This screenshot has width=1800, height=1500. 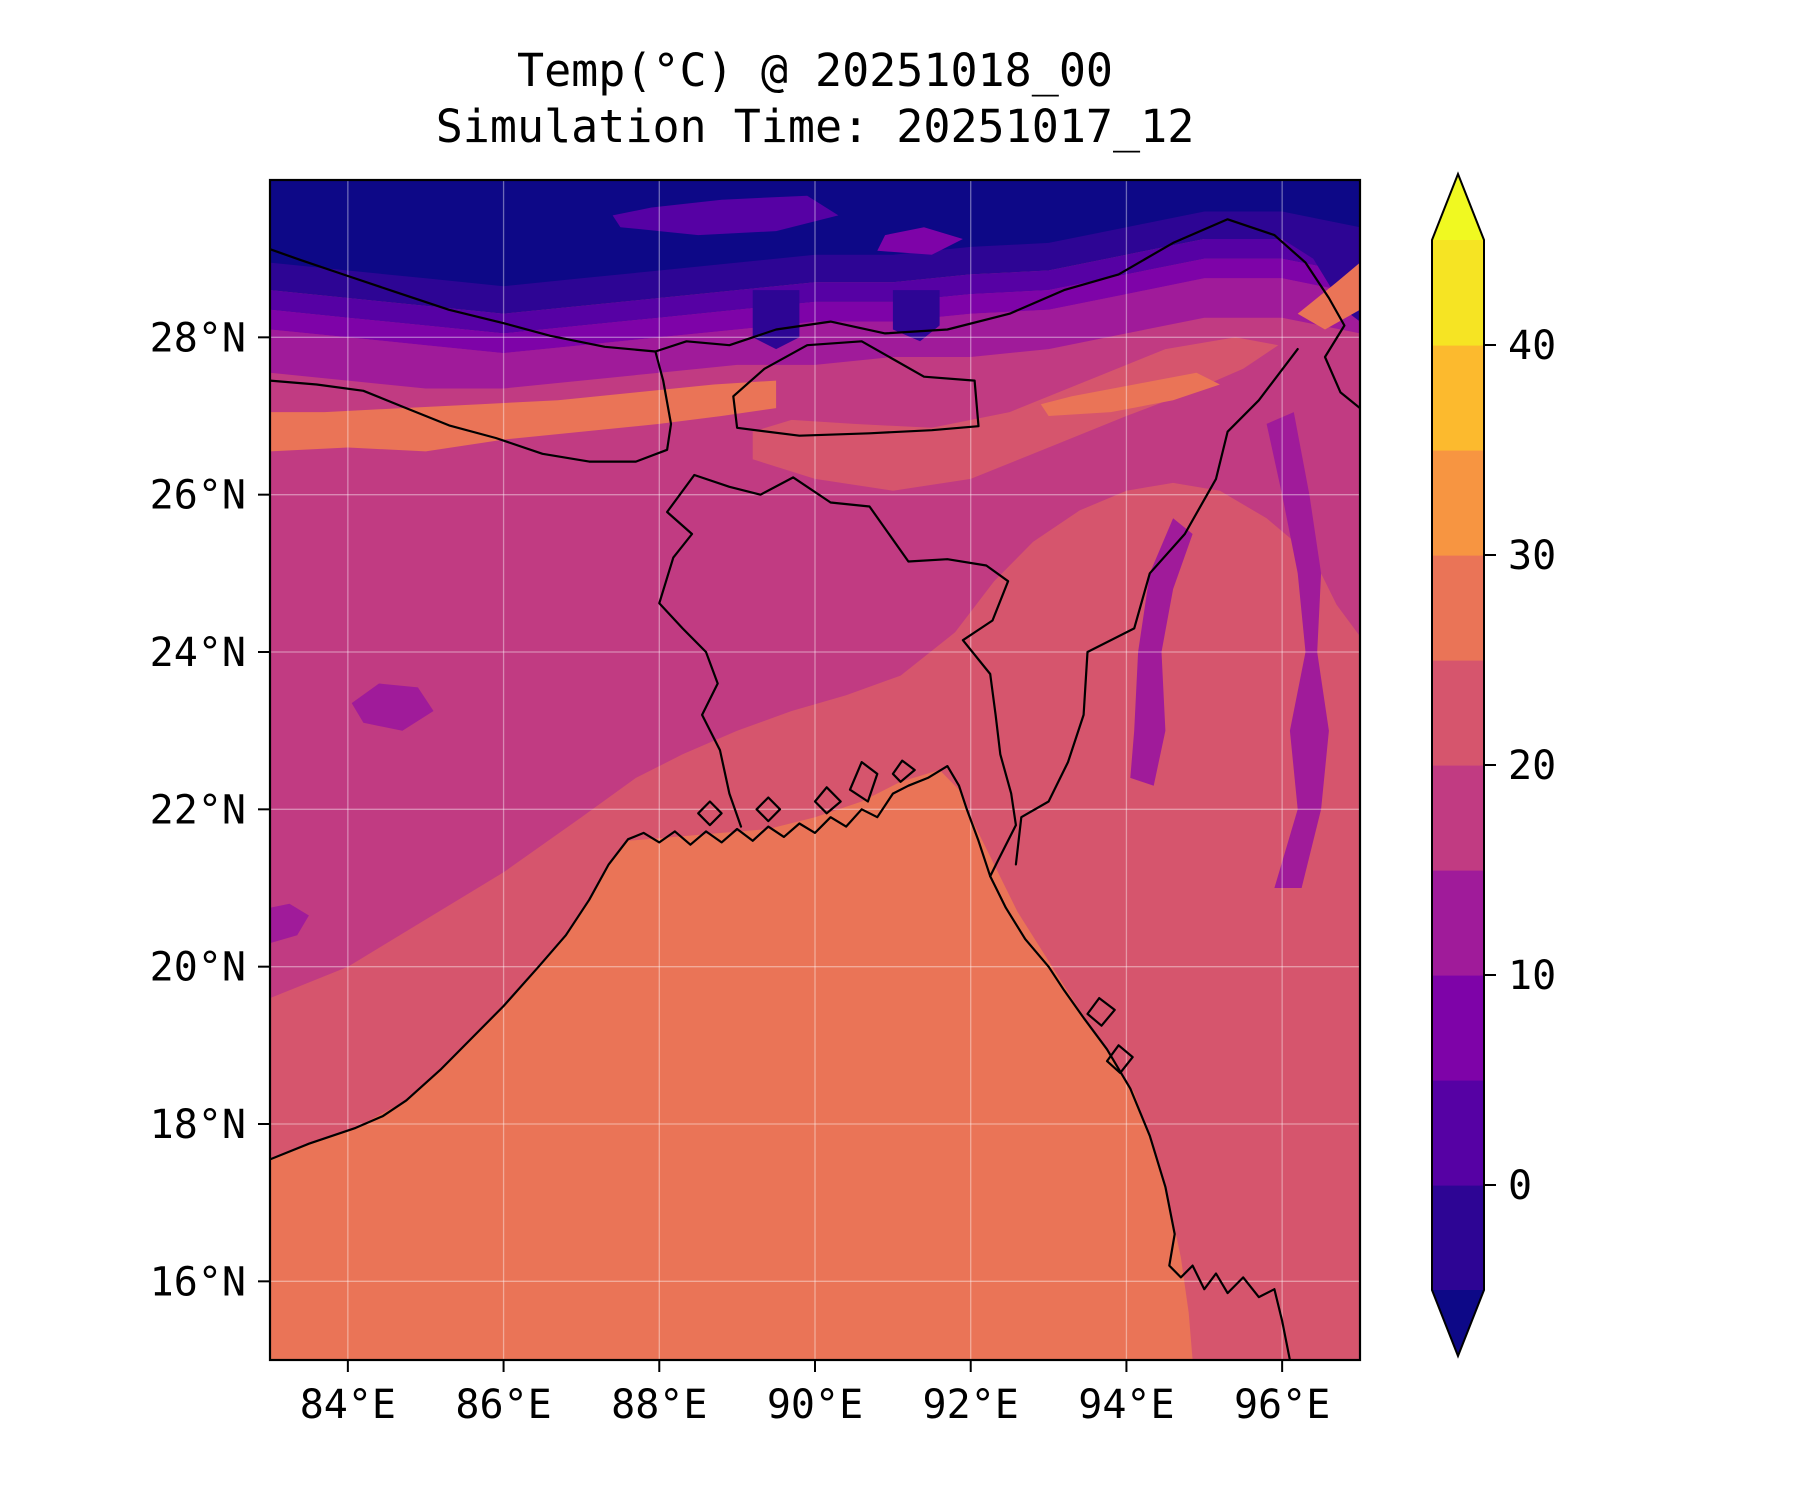 I want to click on region-navy-finger-east, so click(x=916, y=316).